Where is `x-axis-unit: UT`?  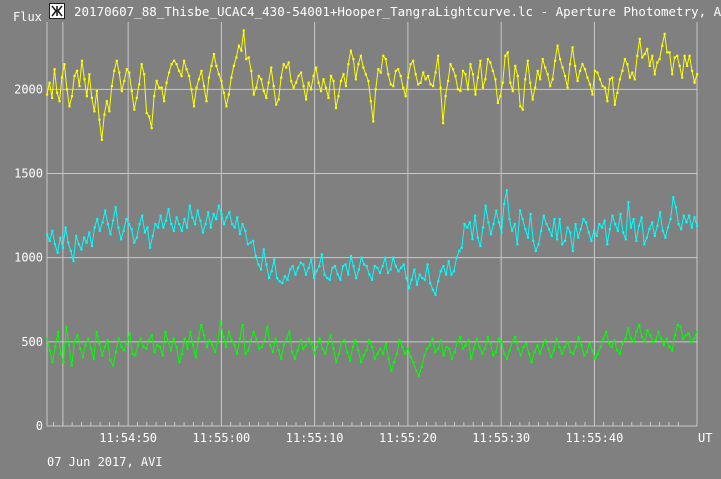 x-axis-unit: UT is located at coordinates (705, 438).